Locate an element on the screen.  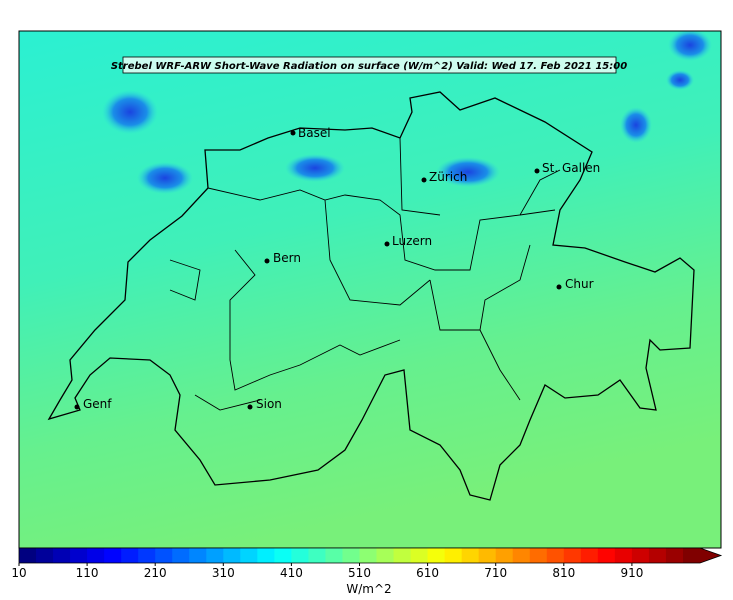
city-label: Zürich is located at coordinates (448, 177).